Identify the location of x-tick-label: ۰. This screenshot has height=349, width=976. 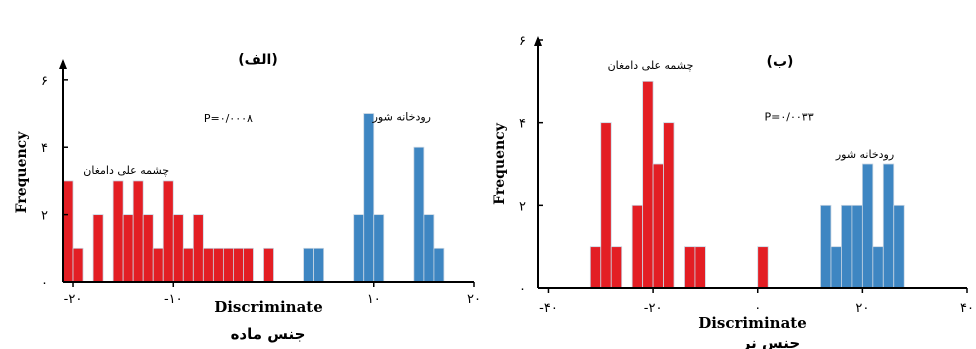
(757, 308).